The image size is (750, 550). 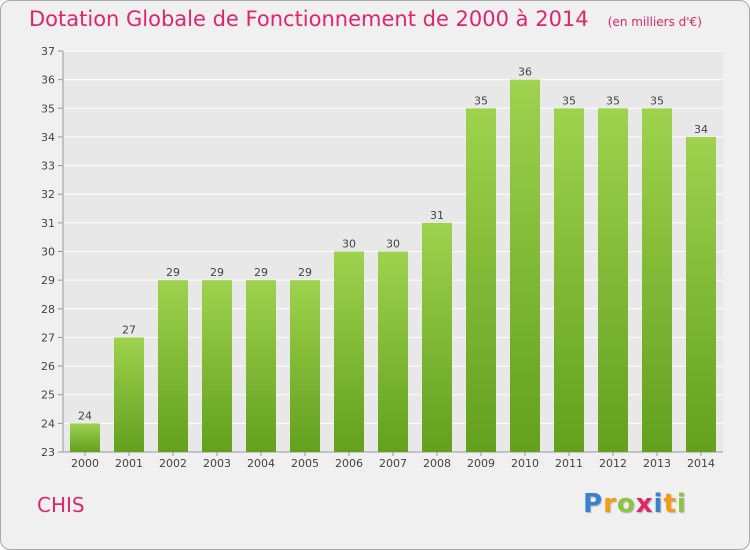 What do you see at coordinates (85, 415) in the screenshot?
I see `bar-value-label: 24` at bounding box center [85, 415].